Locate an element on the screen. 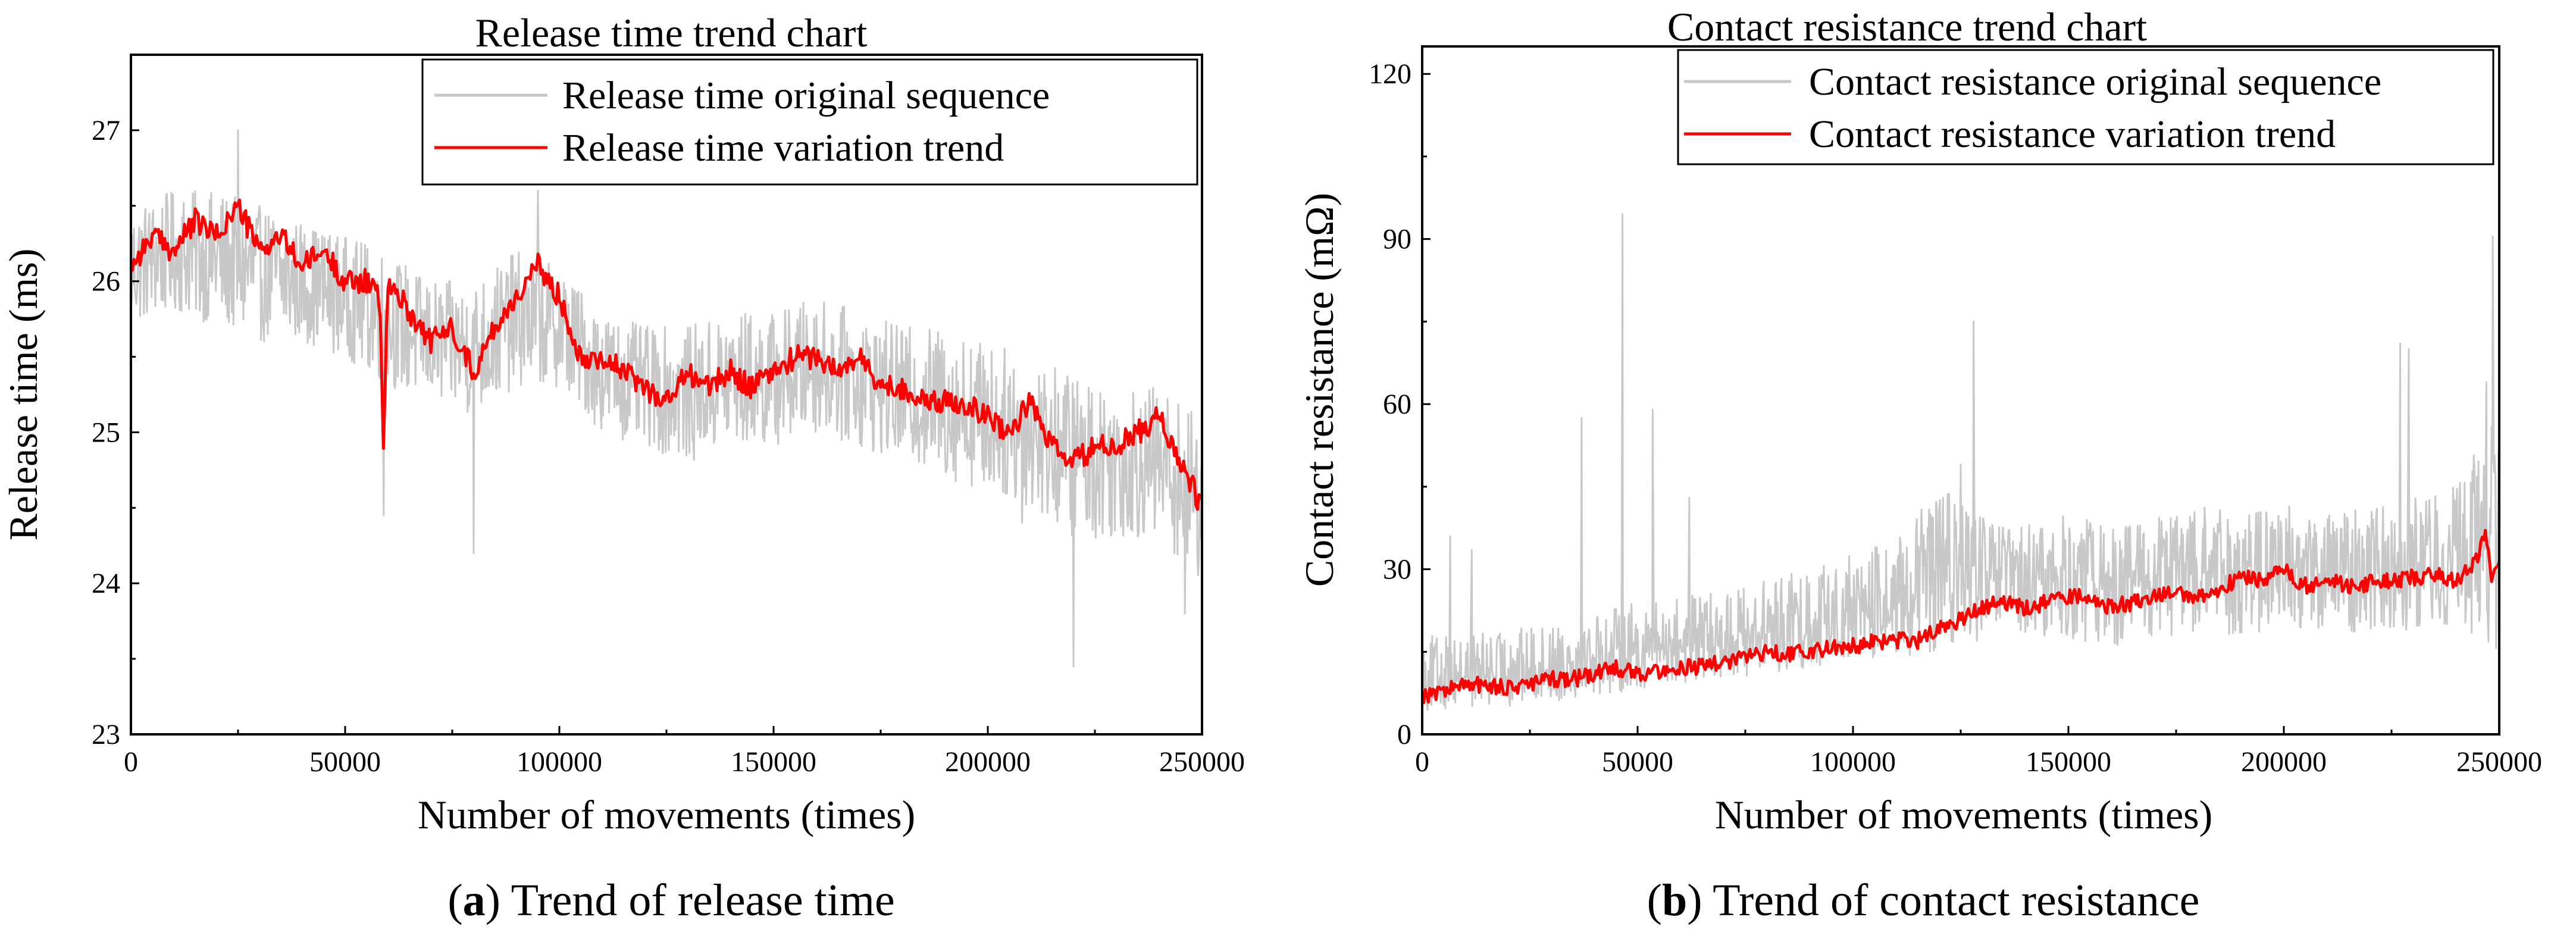  y-tick-label: 23 is located at coordinates (106, 734).